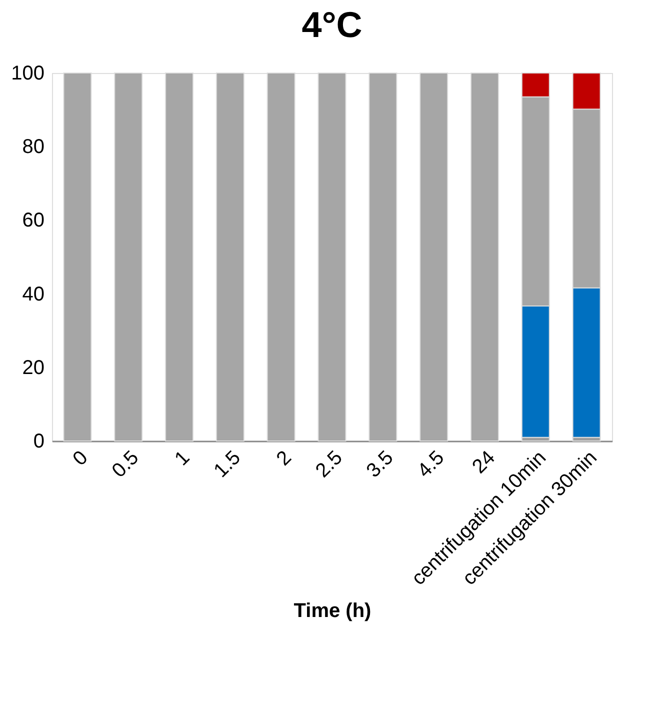 Image resolution: width=656 pixels, height=708 pixels. What do you see at coordinates (332, 24) in the screenshot?
I see `chart-title: 4°C` at bounding box center [332, 24].